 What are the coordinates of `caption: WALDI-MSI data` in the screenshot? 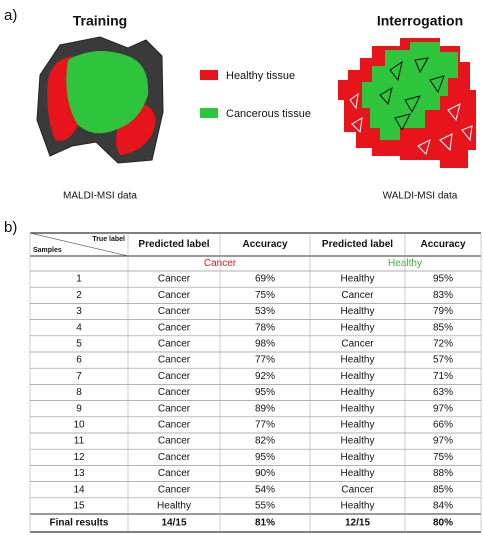 It's located at (420, 196).